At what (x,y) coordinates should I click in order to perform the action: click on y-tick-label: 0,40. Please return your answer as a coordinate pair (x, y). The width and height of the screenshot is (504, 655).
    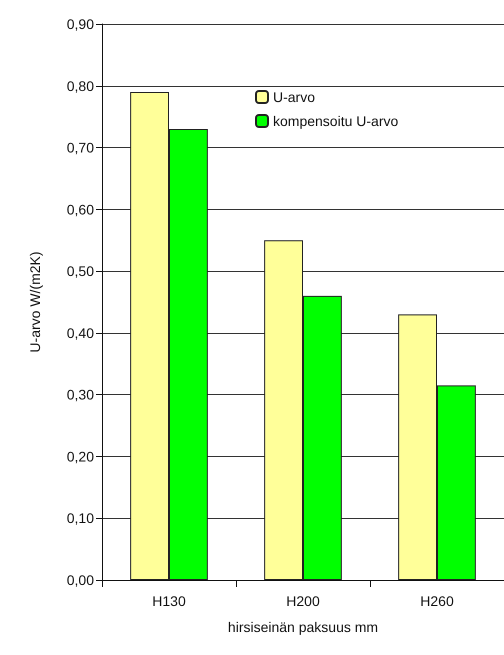
    Looking at the image, I should click on (80, 332).